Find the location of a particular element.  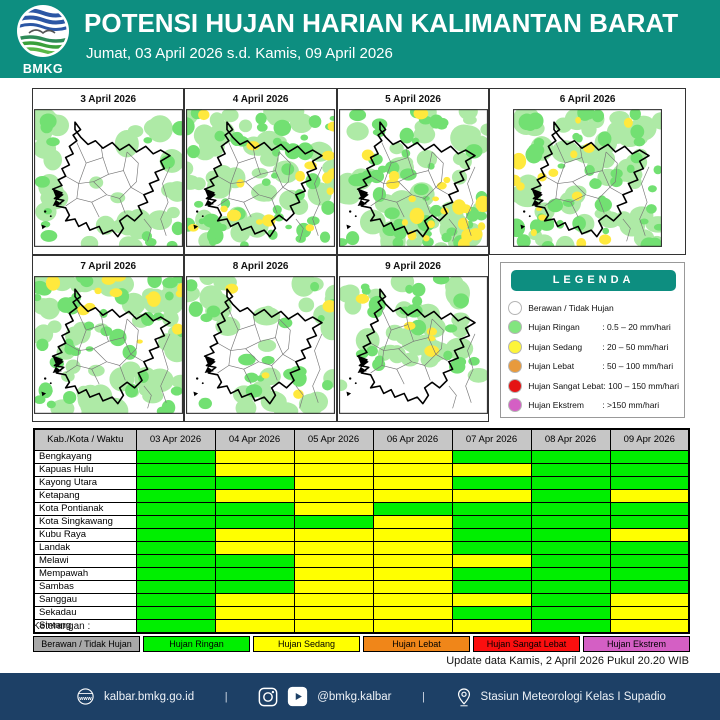

city-name-cell: Bengkayang is located at coordinates (85, 456).